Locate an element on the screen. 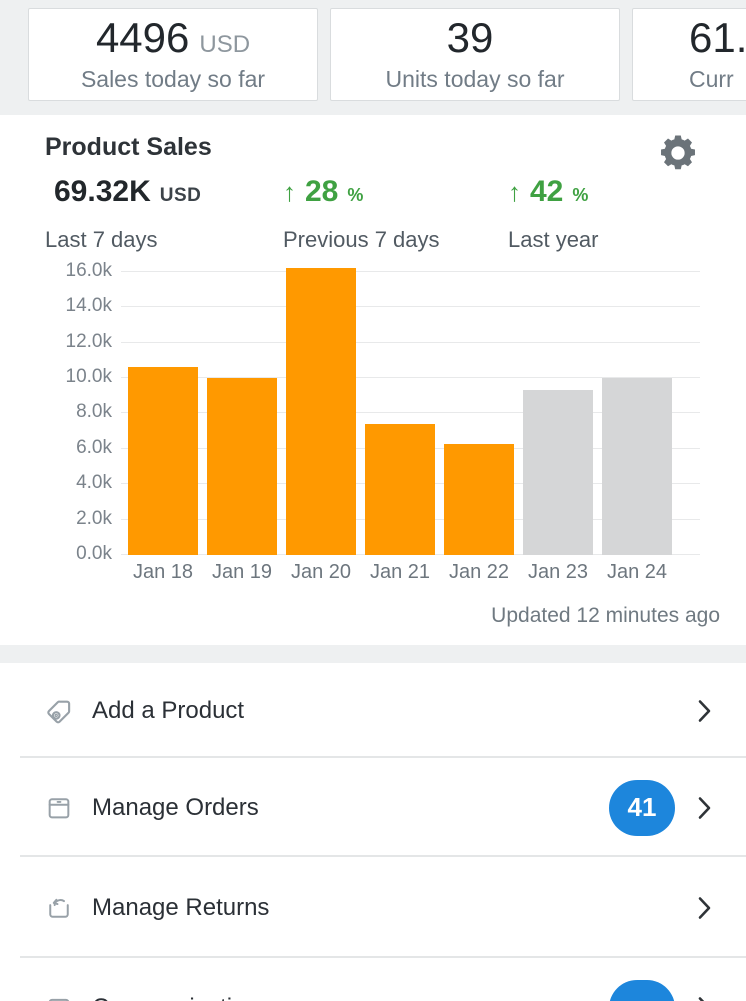 The image size is (746, 1001). y-tick-label: 16.0k is located at coordinates (88, 270).